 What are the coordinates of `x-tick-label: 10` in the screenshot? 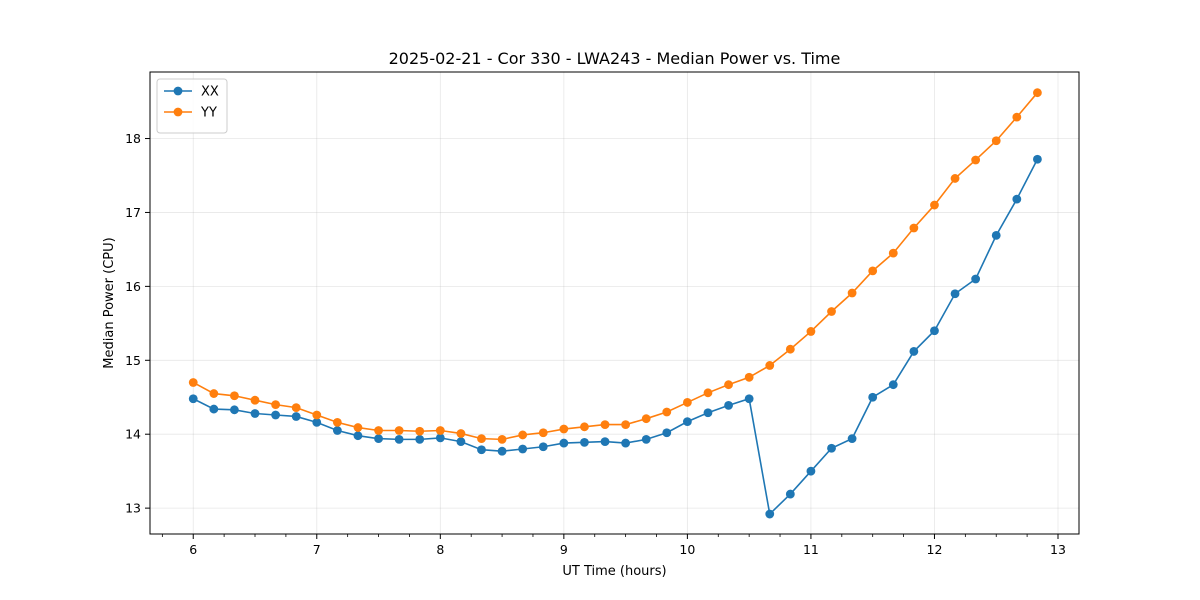 It's located at (687, 549).